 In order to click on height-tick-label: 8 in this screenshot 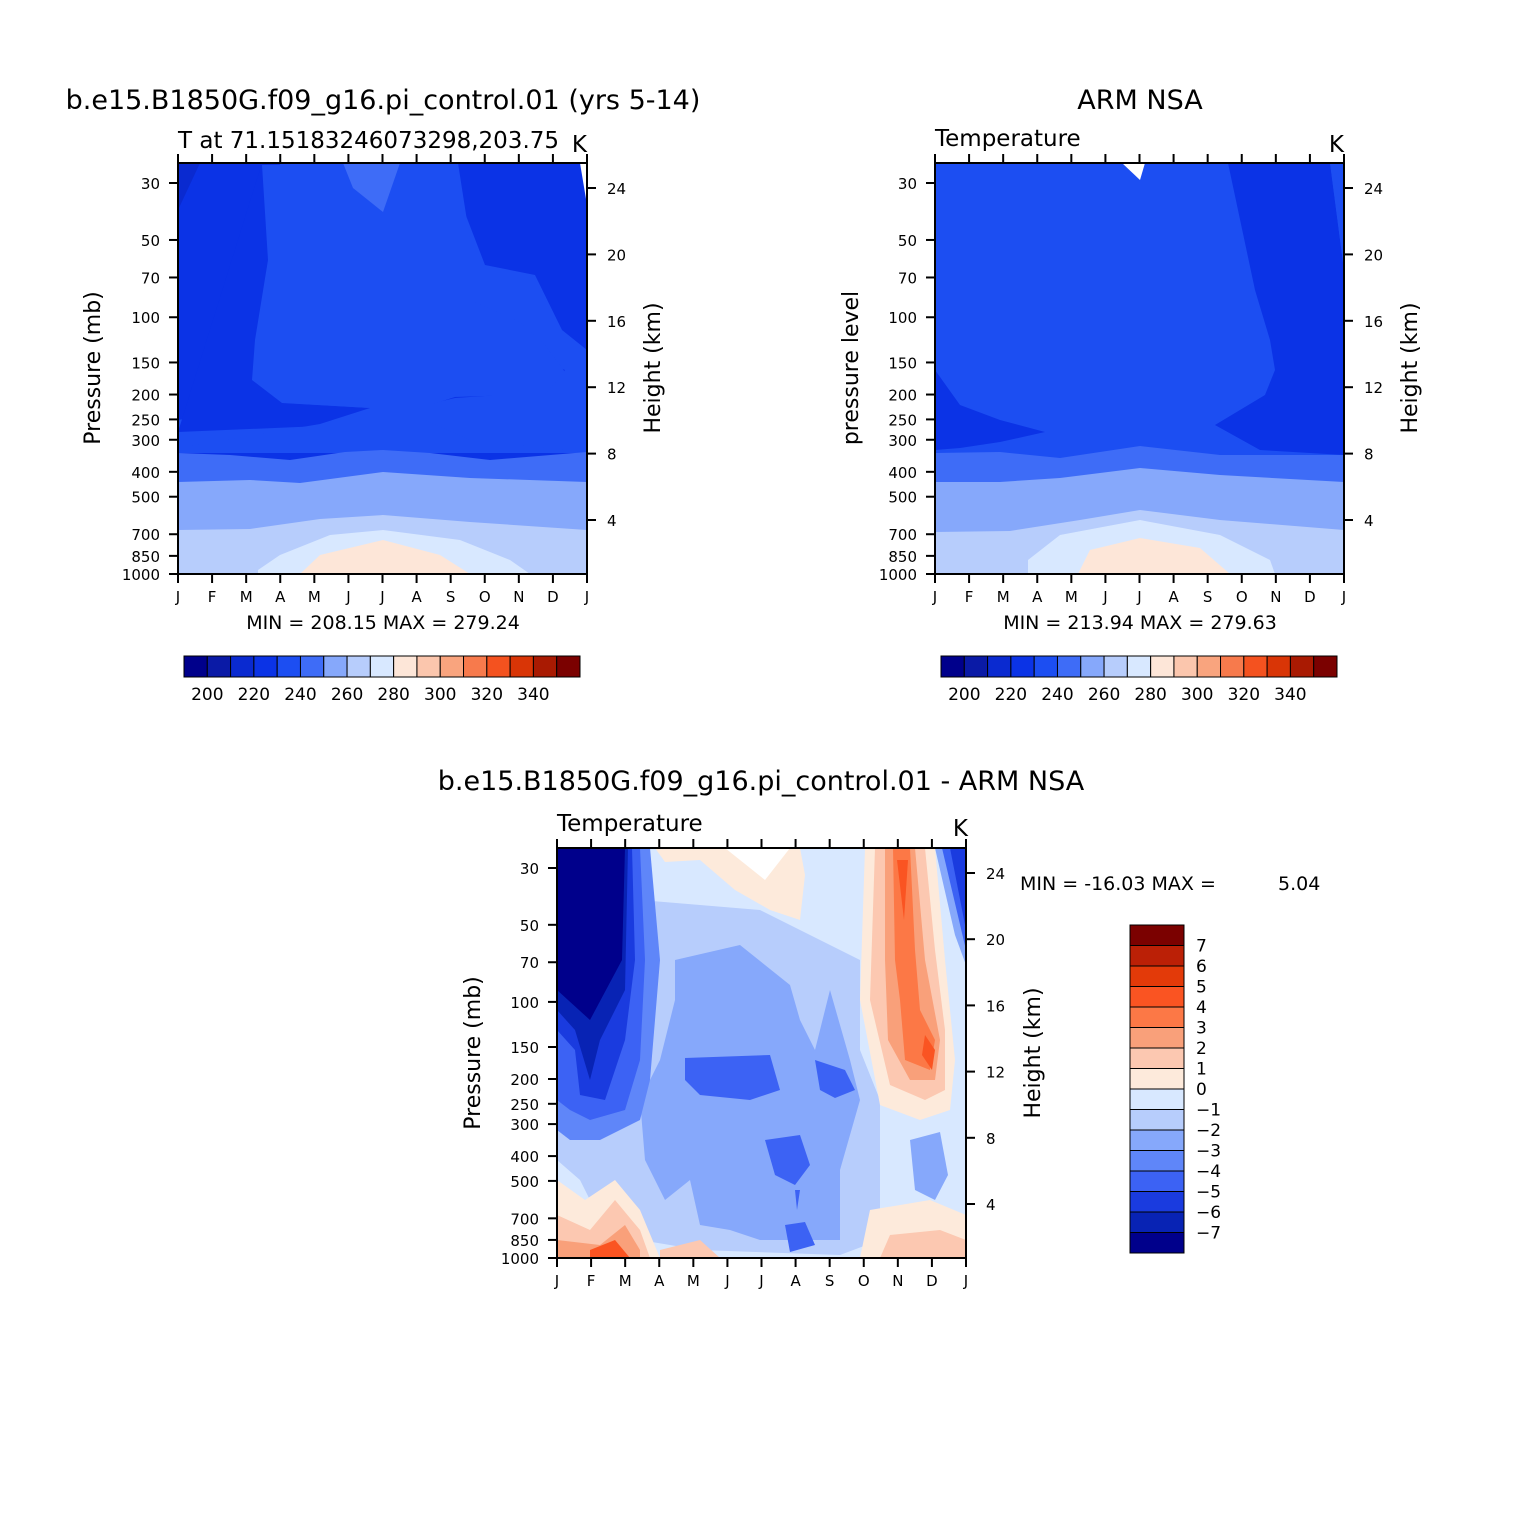, I will do `click(612, 455)`.